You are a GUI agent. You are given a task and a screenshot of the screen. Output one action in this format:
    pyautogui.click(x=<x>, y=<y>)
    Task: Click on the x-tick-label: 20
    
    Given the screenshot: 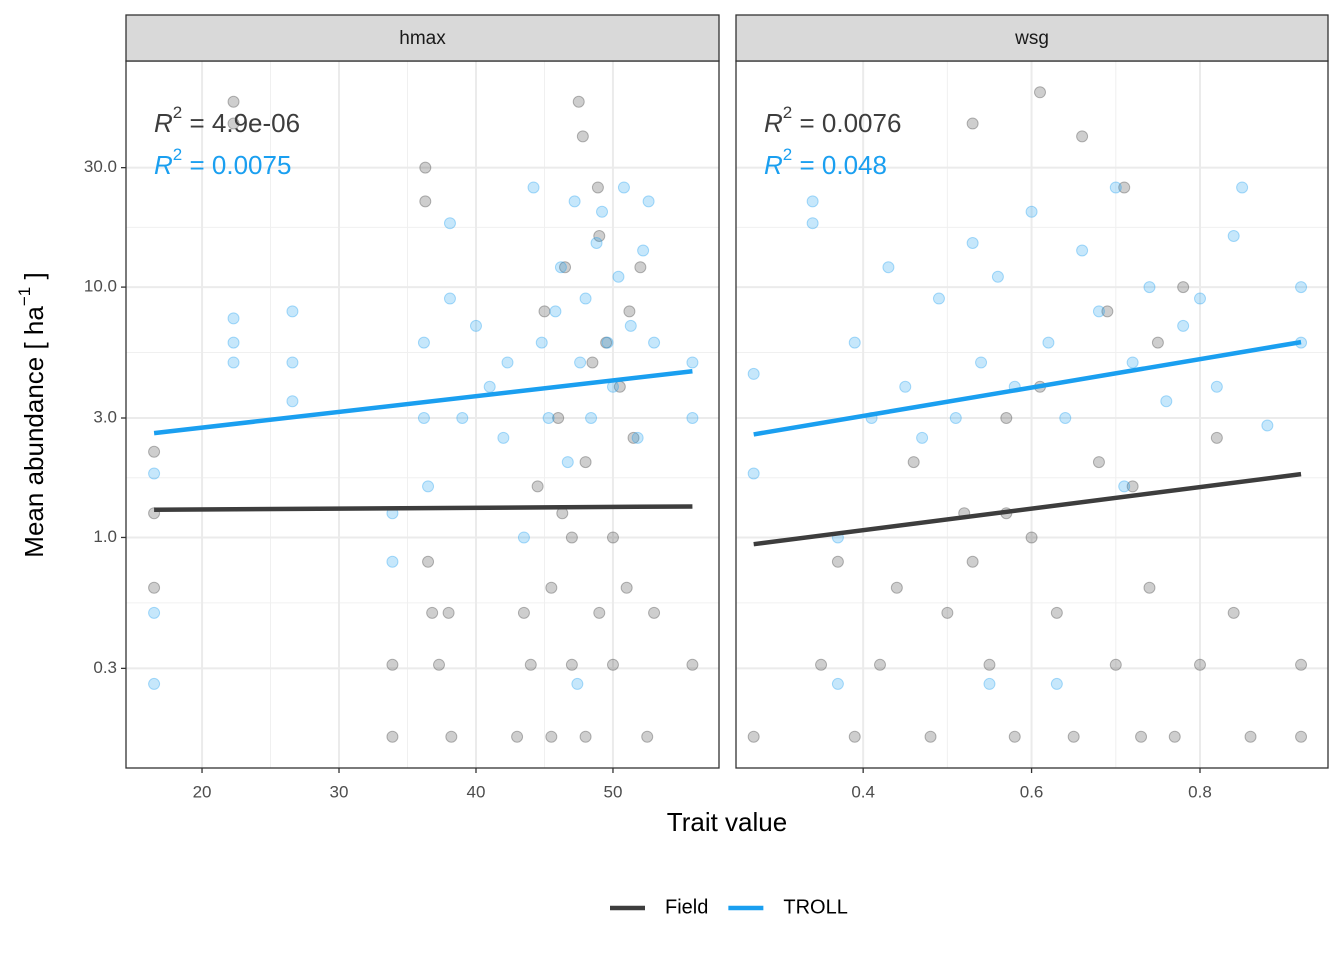 What is the action you would take?
    pyautogui.click(x=202, y=791)
    